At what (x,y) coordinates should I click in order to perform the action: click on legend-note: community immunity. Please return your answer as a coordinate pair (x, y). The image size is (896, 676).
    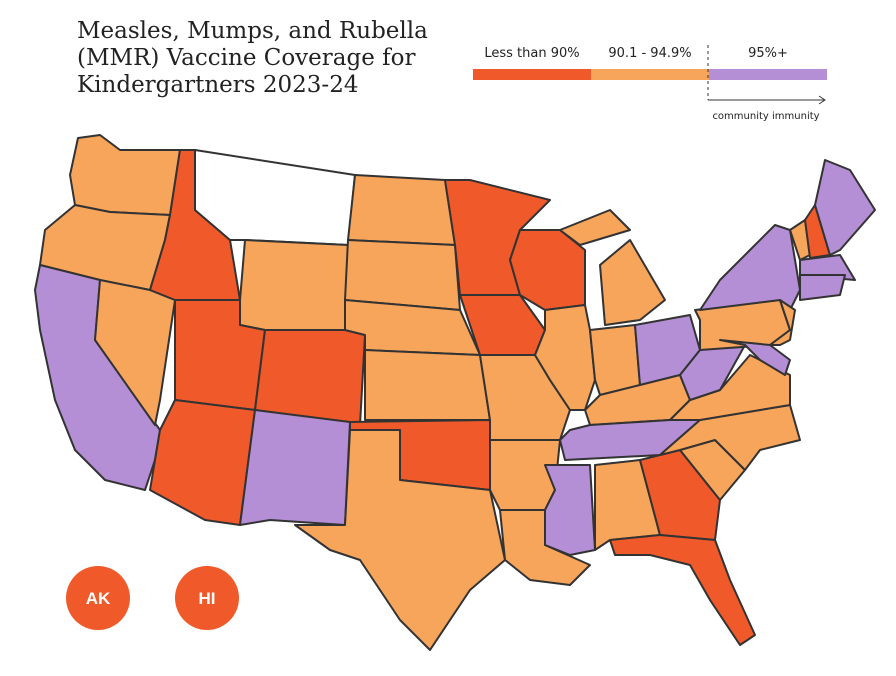
    Looking at the image, I should click on (765, 116).